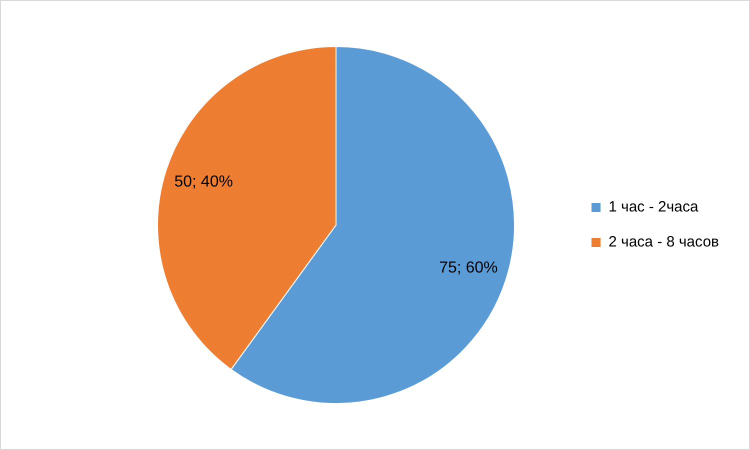 The height and width of the screenshot is (450, 750). Describe the element at coordinates (203, 181) in the screenshot. I see `data-label: 50; 40%` at that location.